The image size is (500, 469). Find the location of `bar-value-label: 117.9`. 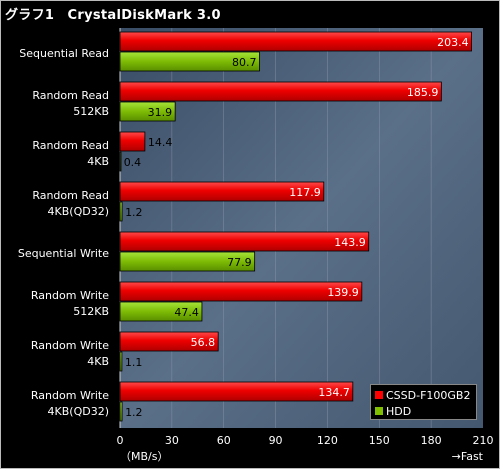

bar-value-label: 117.9 is located at coordinates (305, 192).